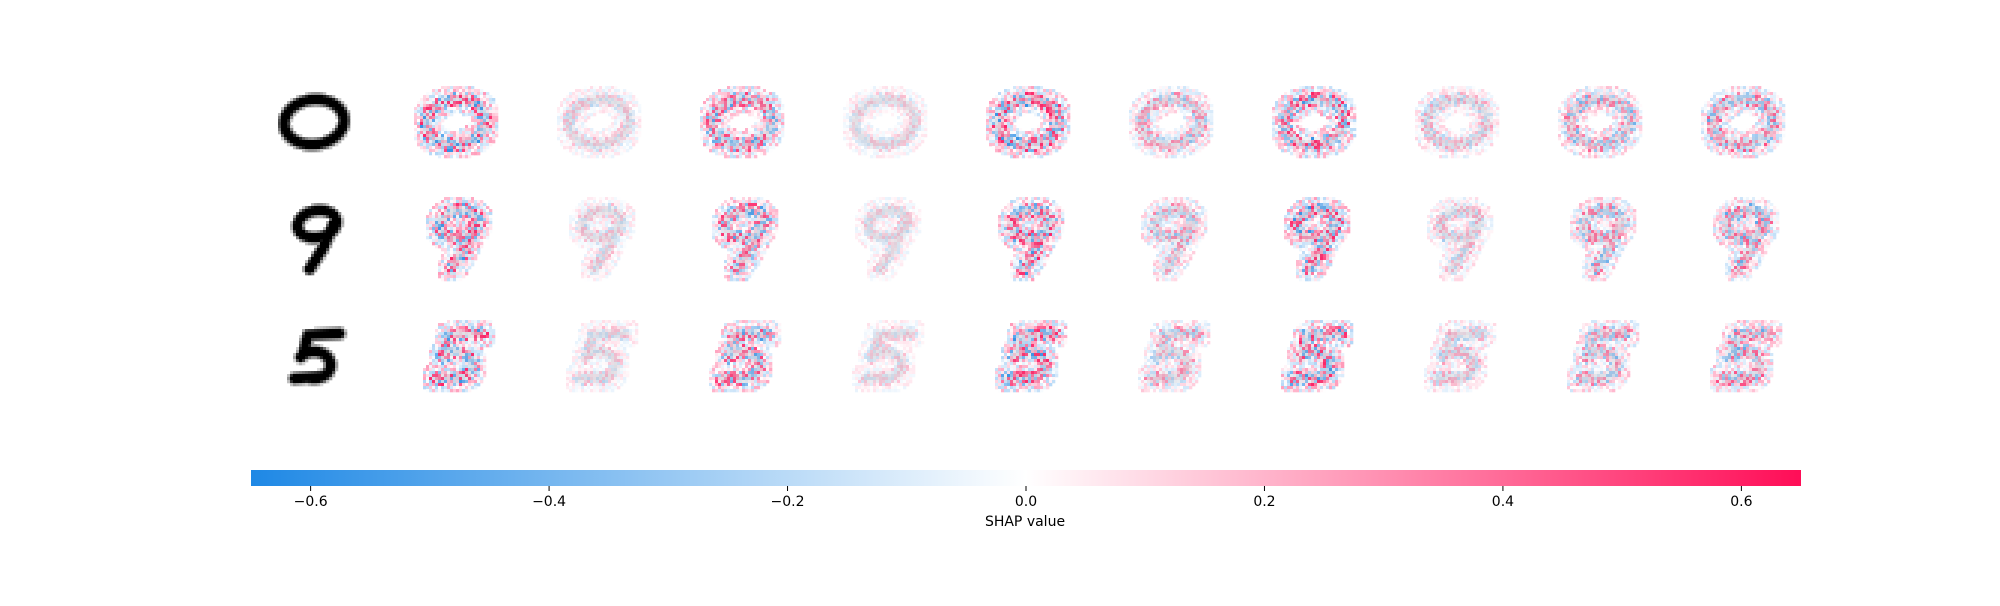 The height and width of the screenshot is (606, 2000). Describe the element at coordinates (549, 502) in the screenshot. I see `colorbar-tick-label: −0.4` at that location.